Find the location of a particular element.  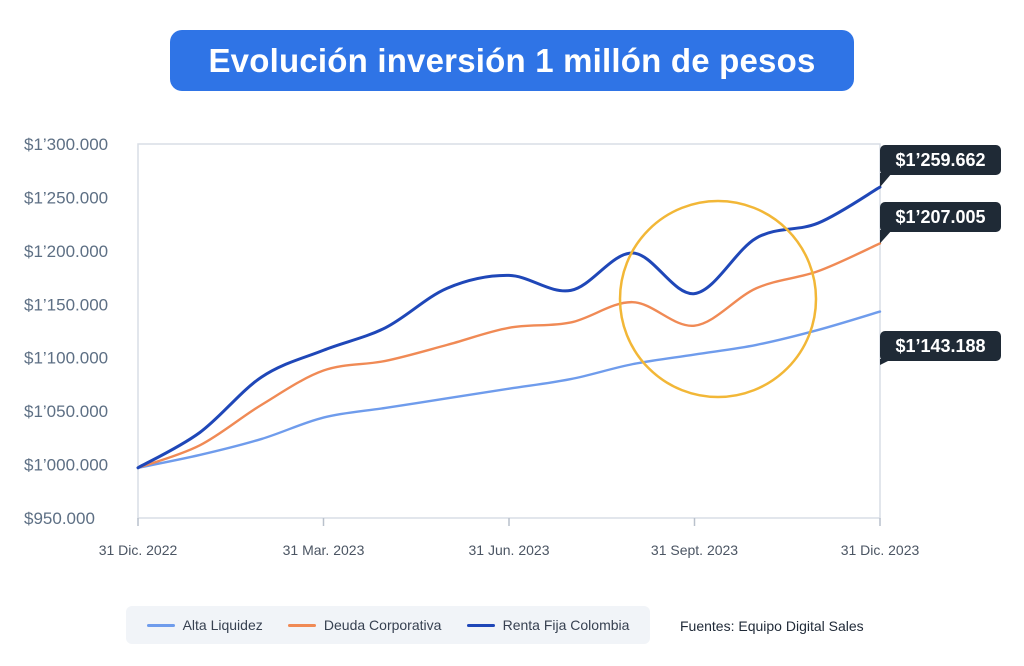

highlight-circle is located at coordinates (718, 299).